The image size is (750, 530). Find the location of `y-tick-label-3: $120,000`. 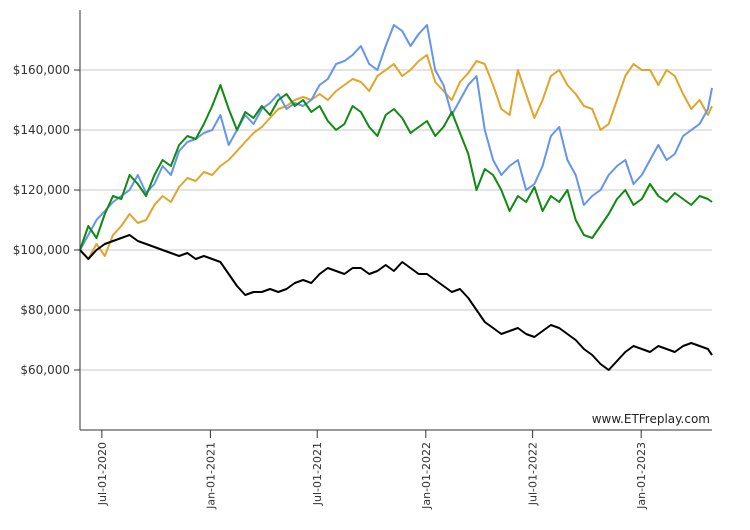

y-tick-label-3: $120,000 is located at coordinates (41, 190).